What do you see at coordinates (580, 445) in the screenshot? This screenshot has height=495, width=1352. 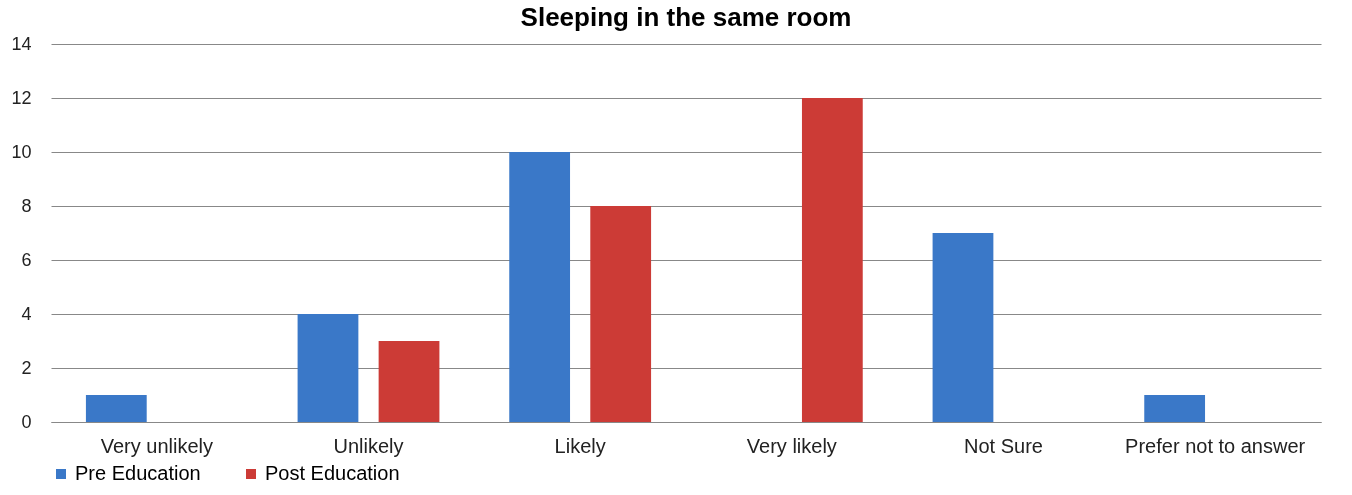 I see `x-tick-label: Likely` at bounding box center [580, 445].